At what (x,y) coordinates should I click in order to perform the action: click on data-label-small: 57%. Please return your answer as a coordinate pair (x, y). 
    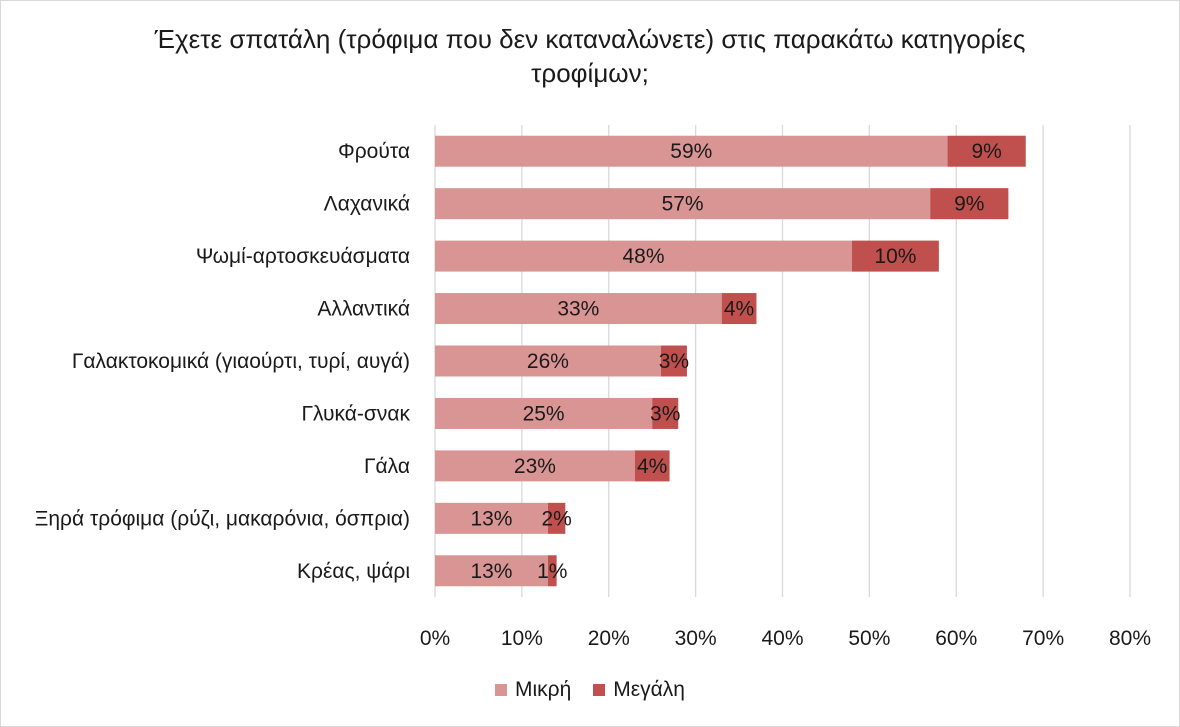
    Looking at the image, I should click on (683, 204).